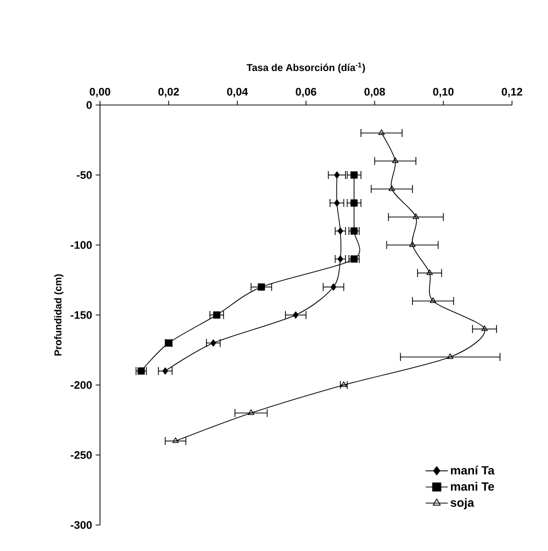 This screenshot has height=551, width=548. What do you see at coordinates (59, 315) in the screenshot?
I see `y-axis-title: Profundidad (cm)` at bounding box center [59, 315].